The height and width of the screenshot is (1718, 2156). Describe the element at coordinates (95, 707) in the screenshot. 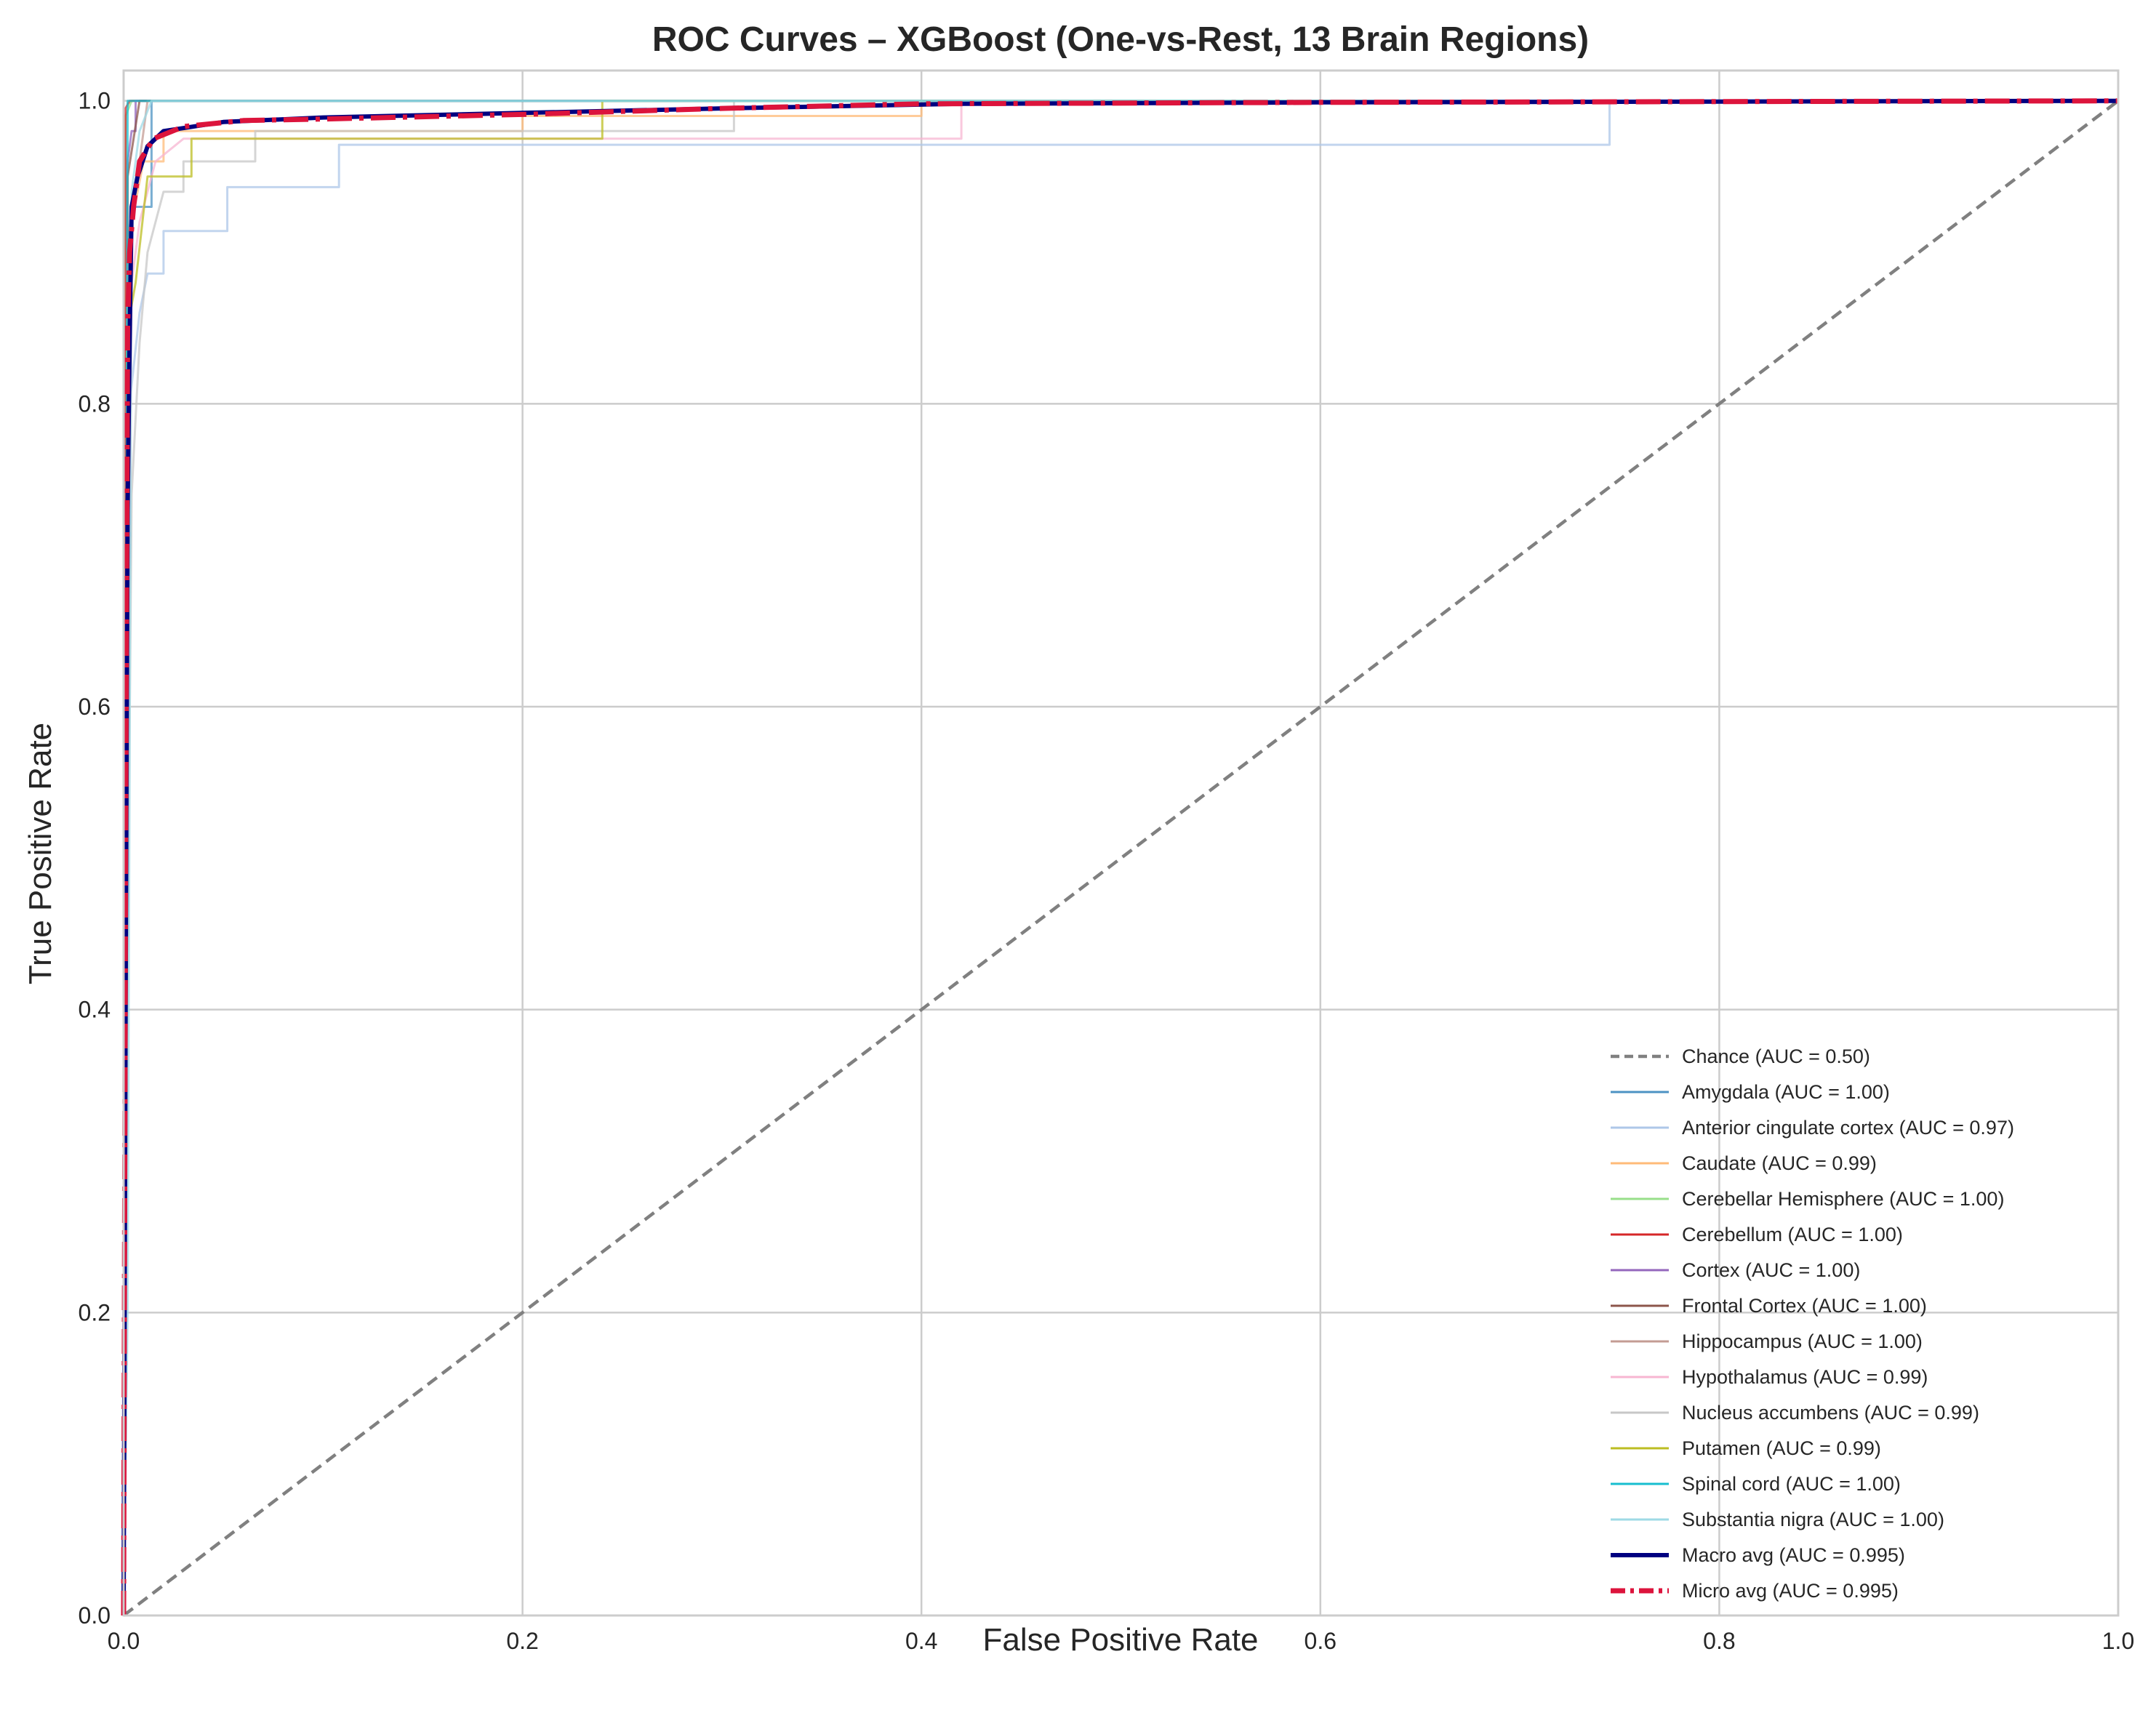

I see `y-tick-label-3: 0.6` at that location.